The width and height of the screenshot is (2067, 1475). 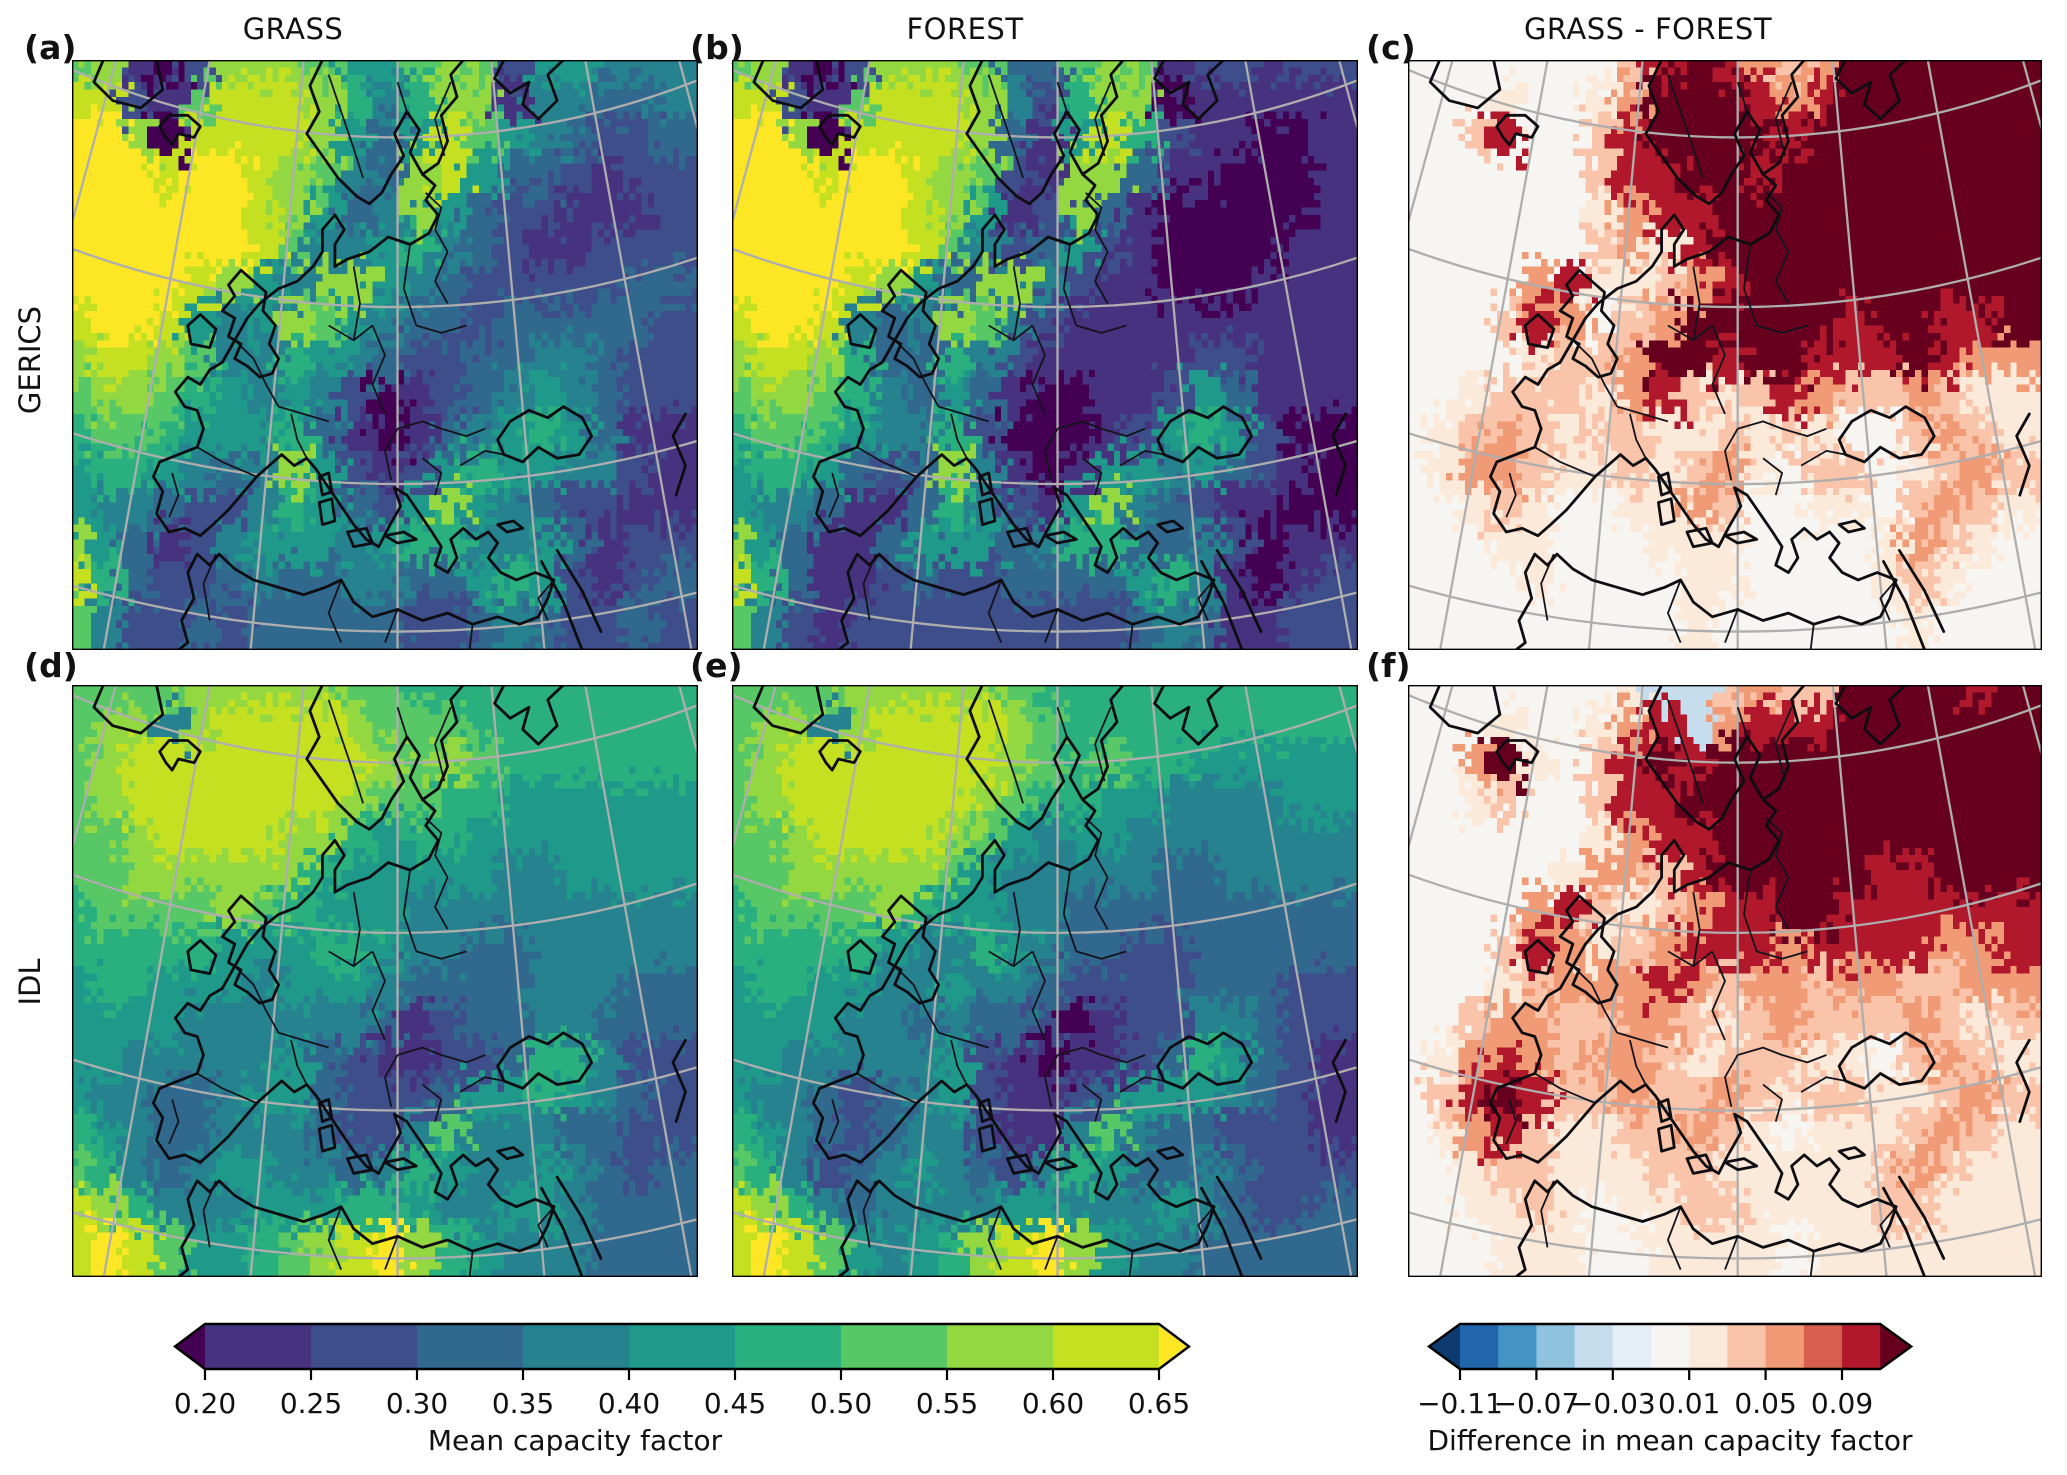 I want to click on svg-text: 0.30, so click(x=417, y=1403).